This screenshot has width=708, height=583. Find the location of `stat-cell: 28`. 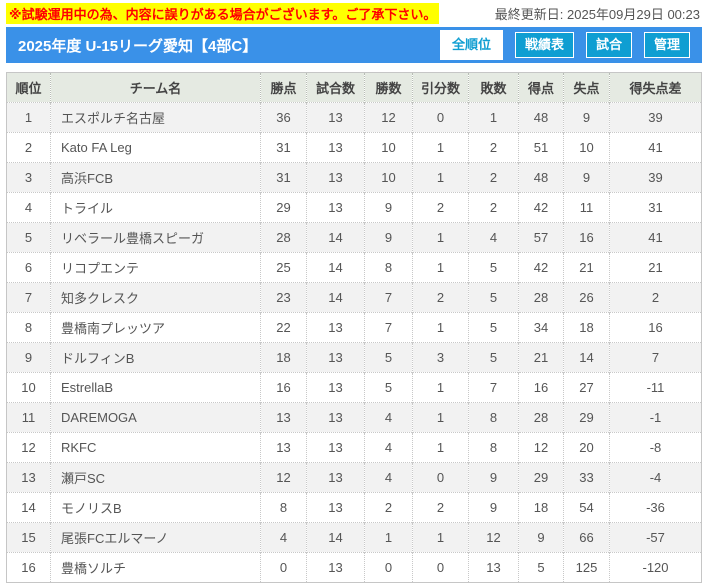

stat-cell: 28 is located at coordinates (541, 297).